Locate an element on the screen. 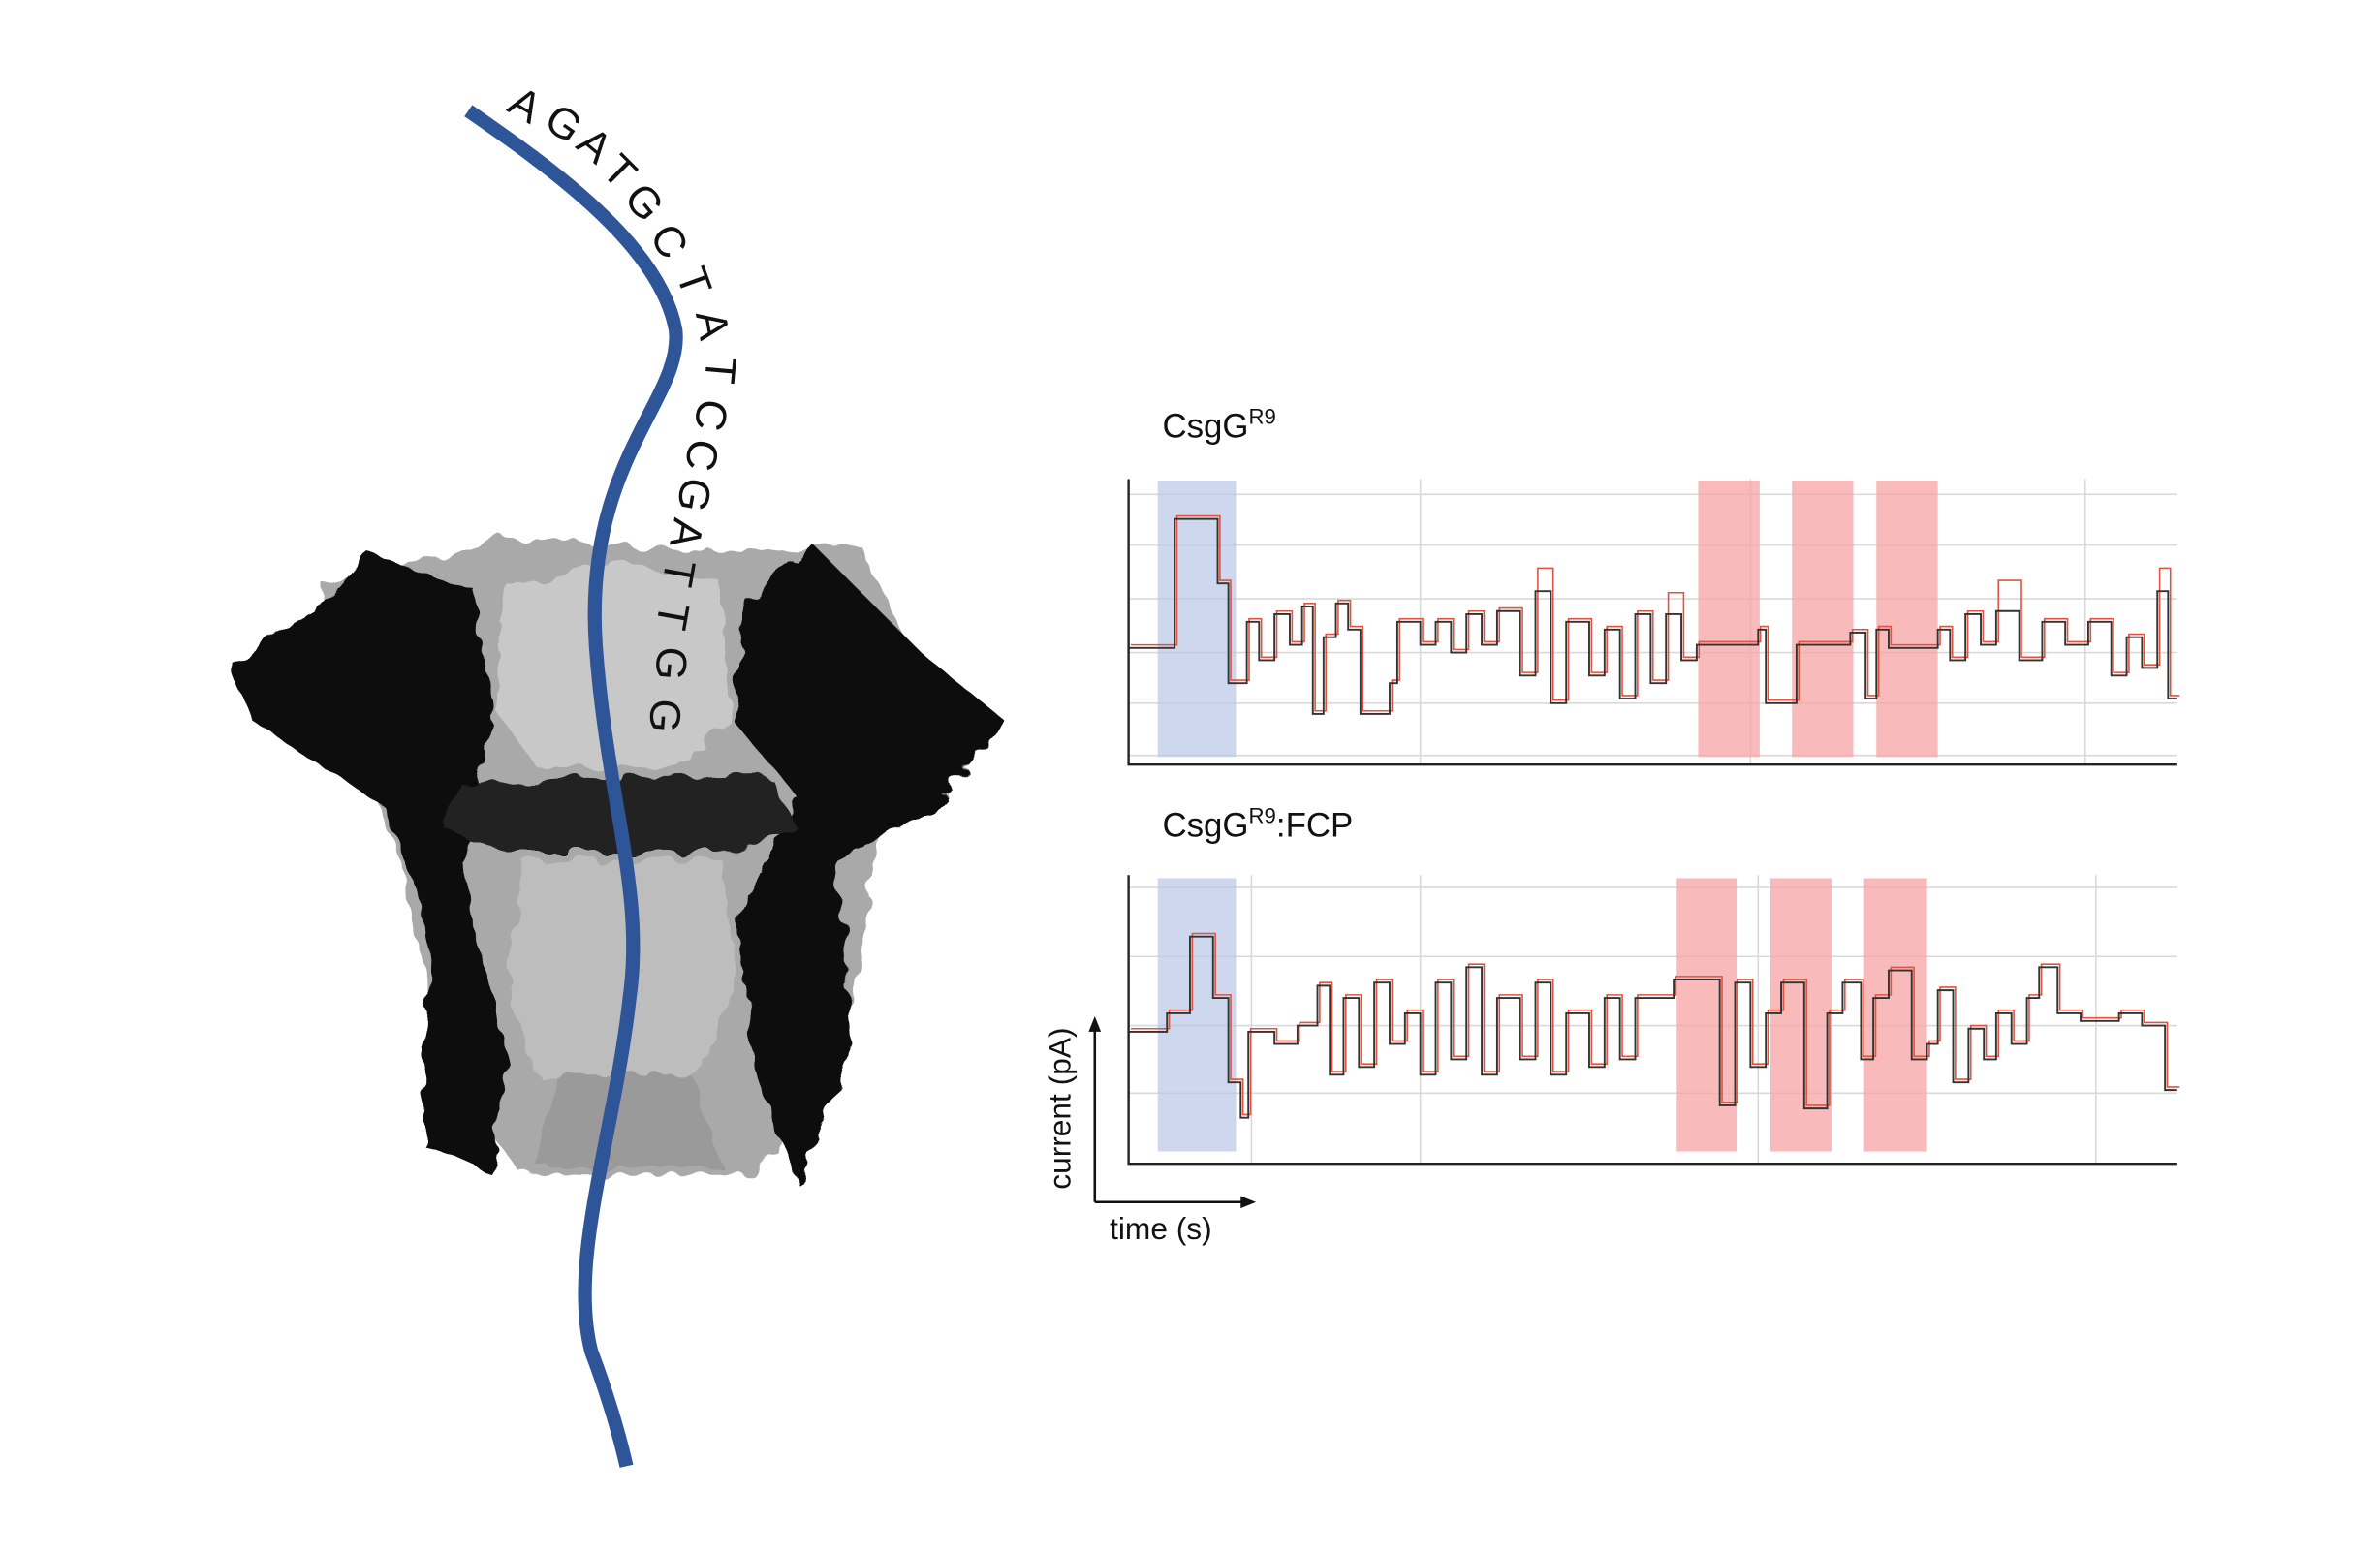 This screenshot has height=1554, width=2380. y-axis-label: current (pA) is located at coordinates (1059, 1108).